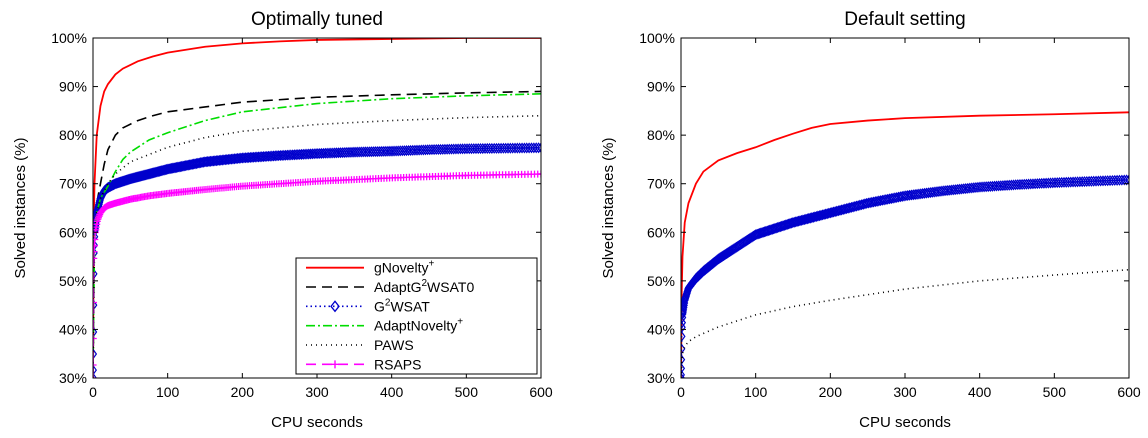  Describe the element at coordinates (467, 392) in the screenshot. I see `x-tick-label: 500` at that location.